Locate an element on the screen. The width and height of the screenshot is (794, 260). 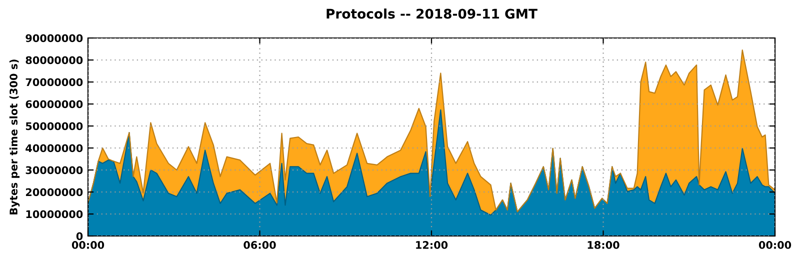
y-tick-label: 90000000 is located at coordinates (54, 38).